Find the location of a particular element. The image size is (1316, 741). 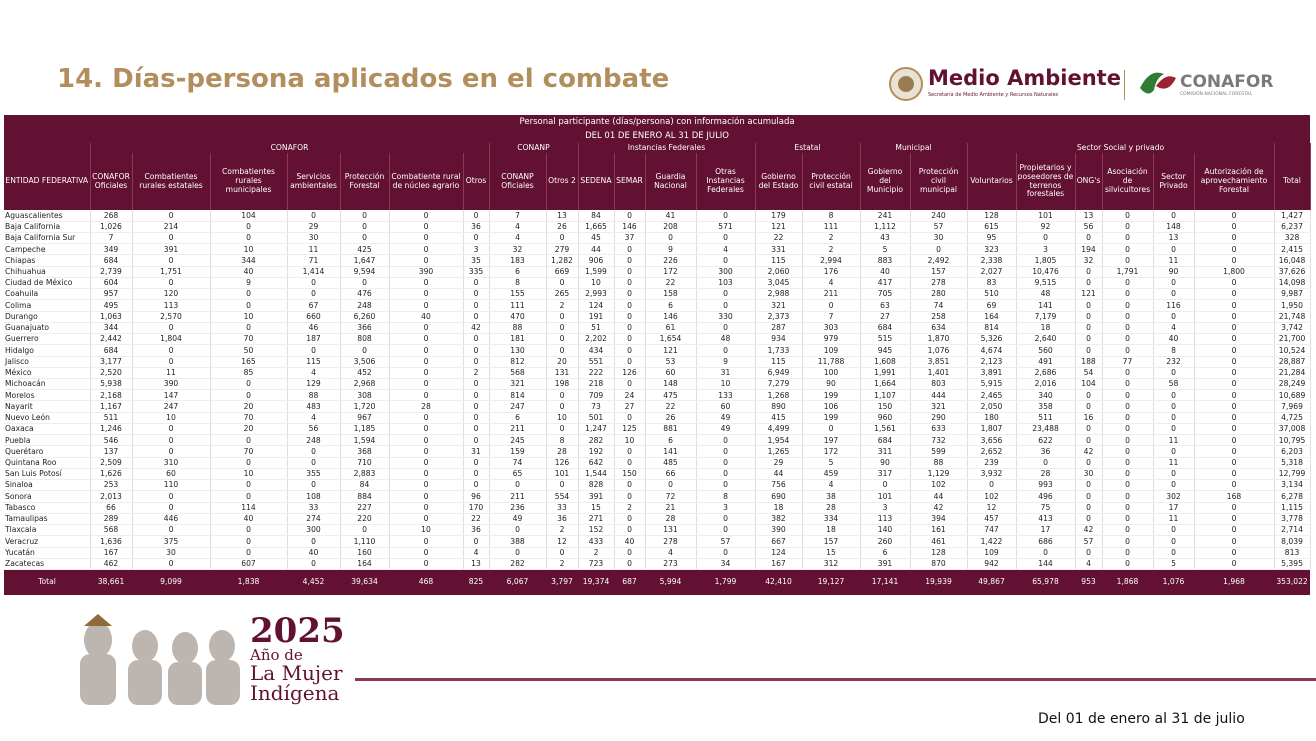

cell: 197 is located at coordinates (831, 440).